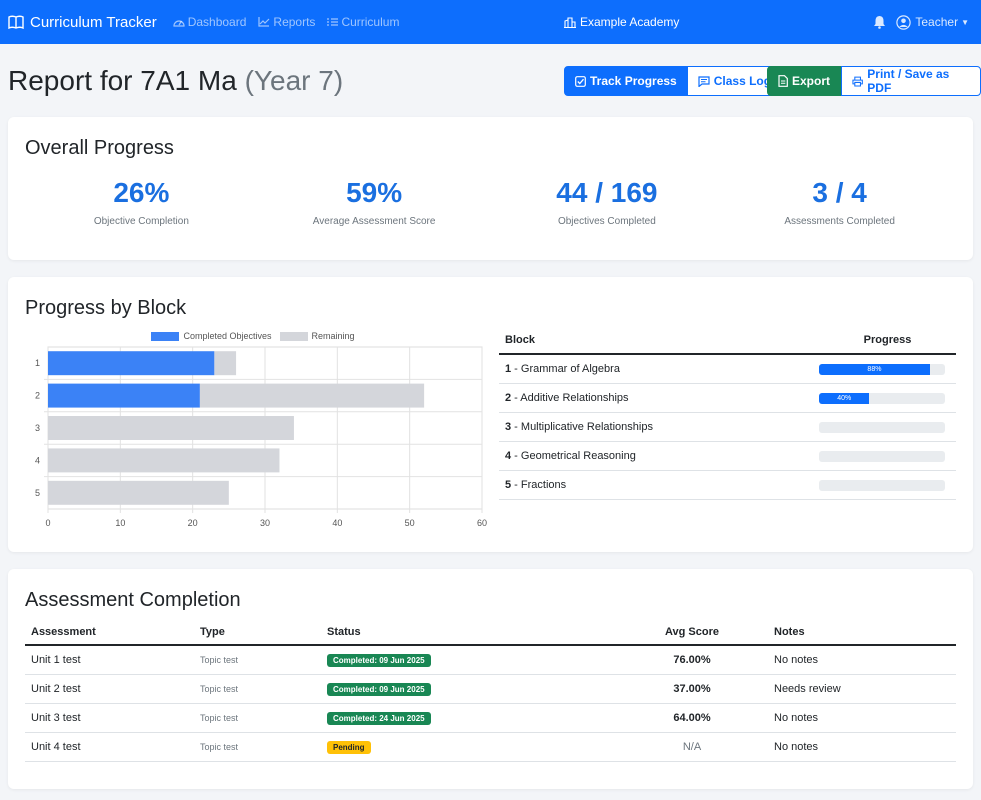 The width and height of the screenshot is (981, 800). What do you see at coordinates (47, 523) in the screenshot?
I see `x-tick-label: 0` at bounding box center [47, 523].